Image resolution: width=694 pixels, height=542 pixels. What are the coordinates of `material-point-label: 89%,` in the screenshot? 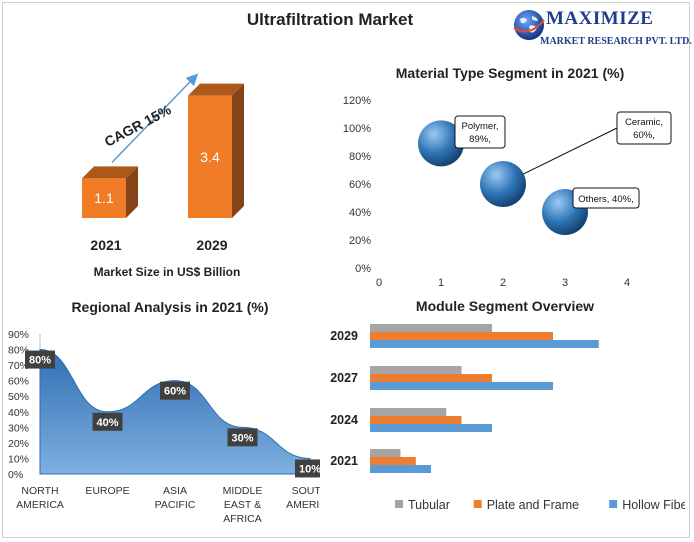 It's located at (480, 139).